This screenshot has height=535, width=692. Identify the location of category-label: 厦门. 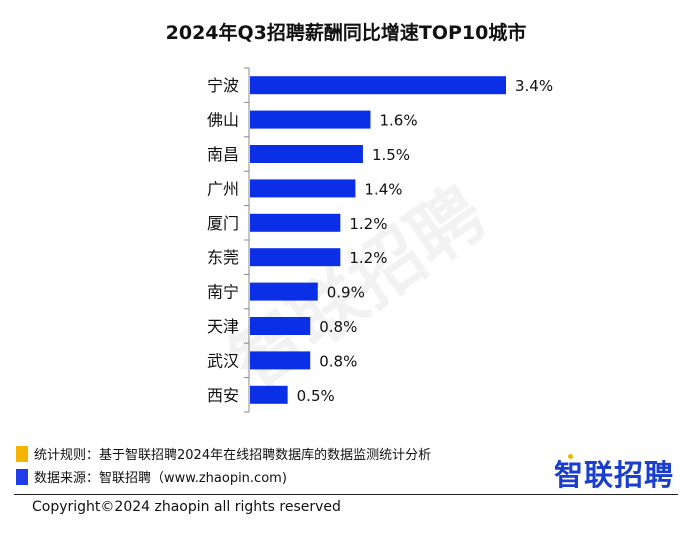
(223, 223).